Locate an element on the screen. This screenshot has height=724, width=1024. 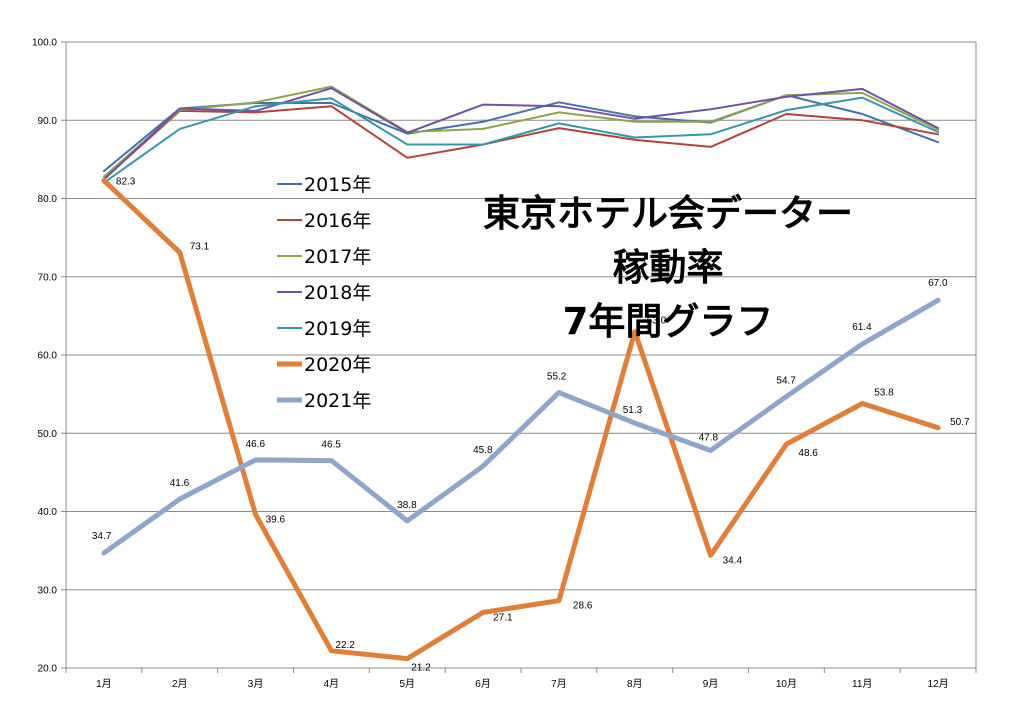
y-tick-label: 90.0 is located at coordinates (48, 121).